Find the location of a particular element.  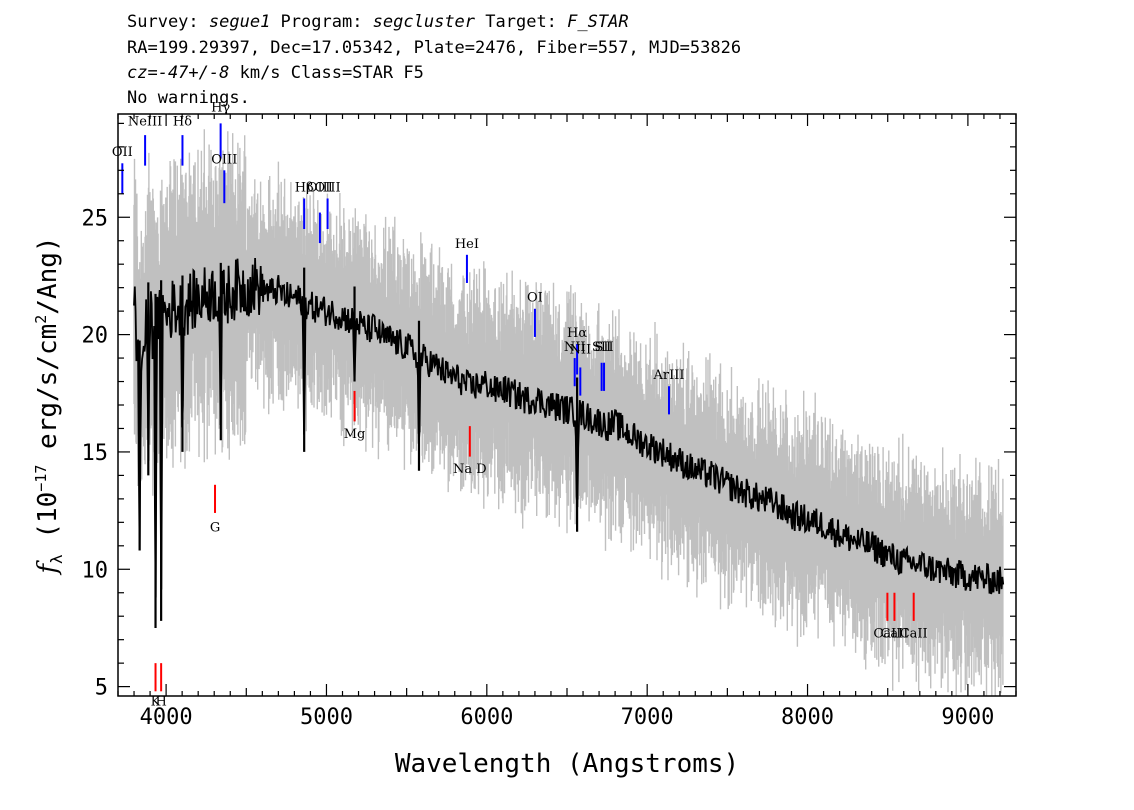

y-tick-label-3: 20 is located at coordinates (95, 336).